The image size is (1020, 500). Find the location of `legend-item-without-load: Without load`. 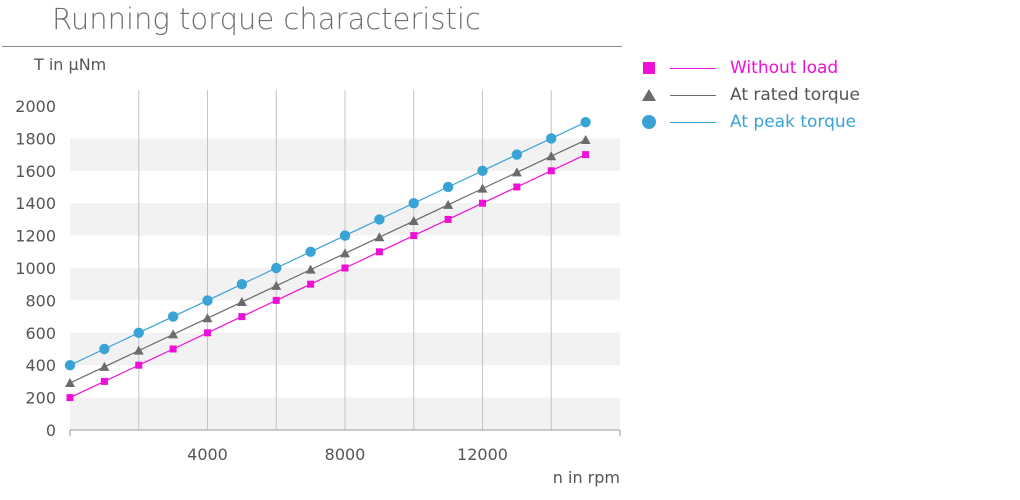

legend-item-without-load: Without load is located at coordinates (739, 68).